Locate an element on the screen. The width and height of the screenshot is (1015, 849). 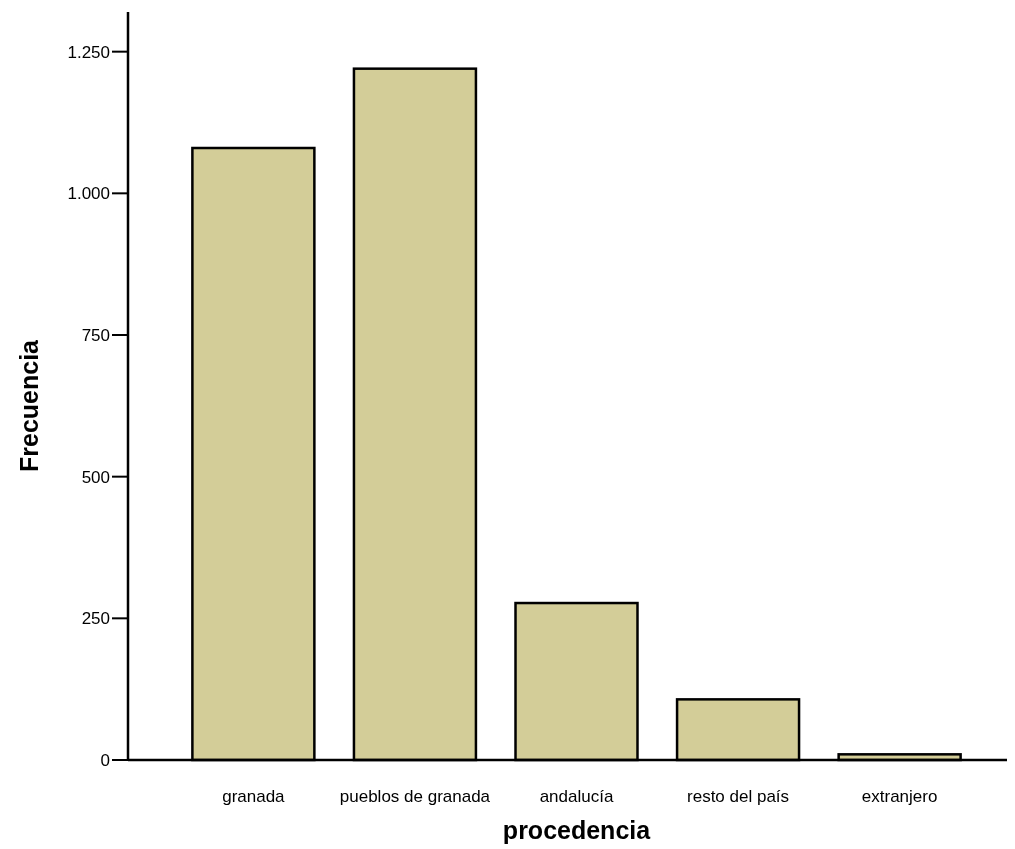
y-tick-label: 0 is located at coordinates (105, 760).